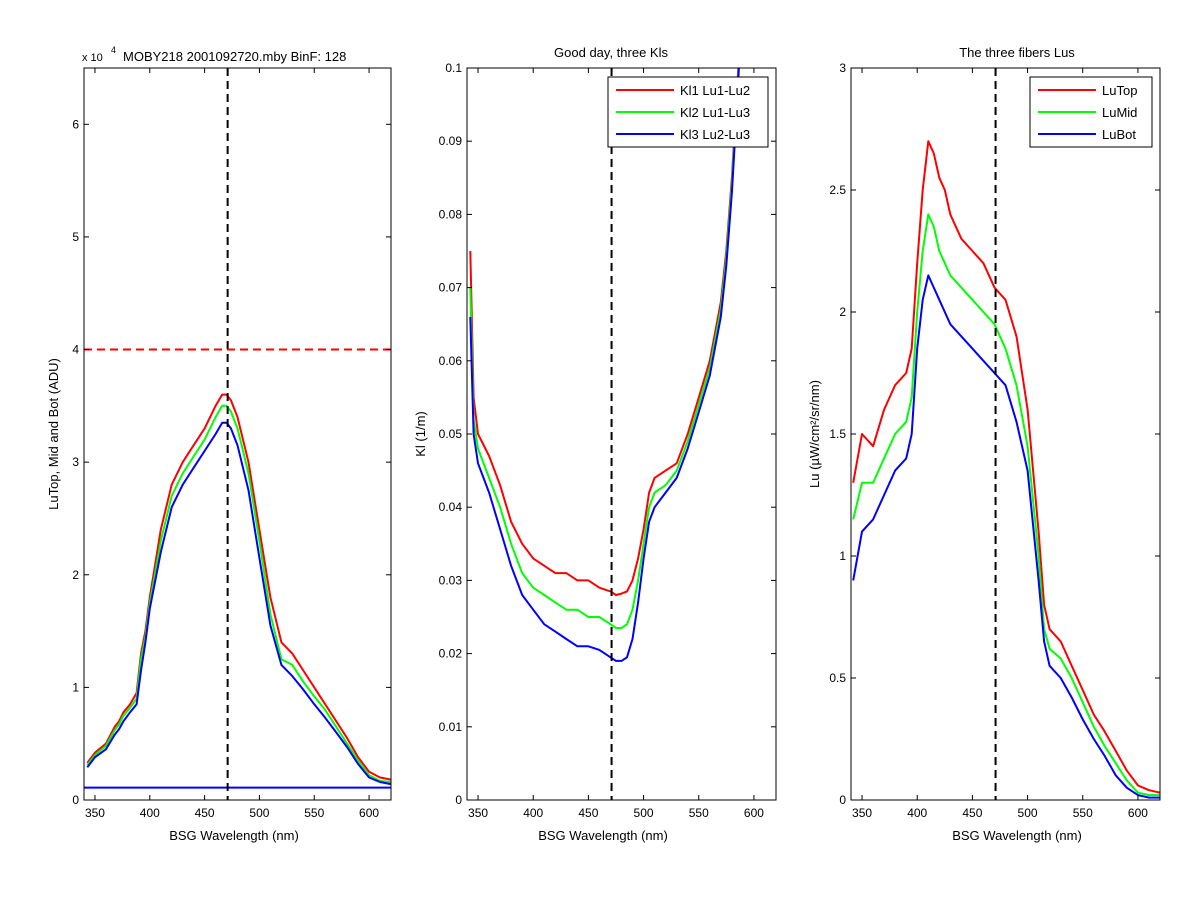  What do you see at coordinates (1119, 134) in the screenshot?
I see `legend-label: LuBot` at bounding box center [1119, 134].